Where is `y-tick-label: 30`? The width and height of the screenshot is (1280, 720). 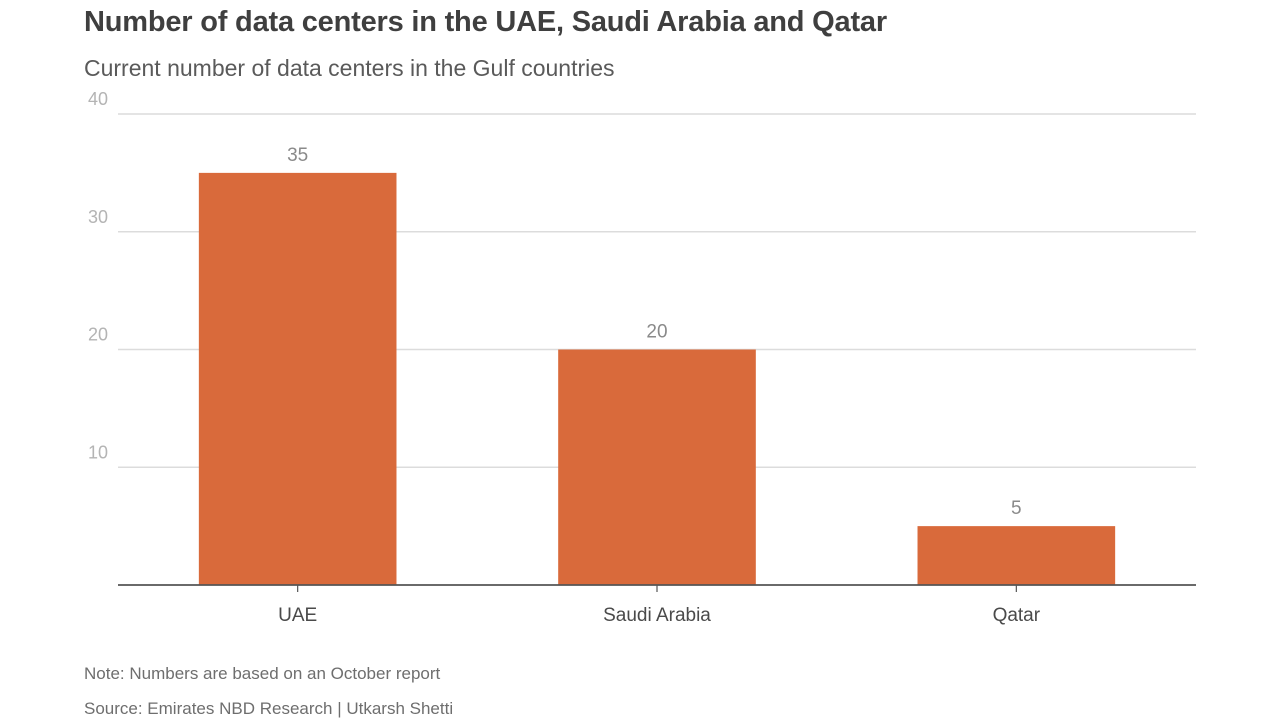
y-tick-label: 30 is located at coordinates (98, 217).